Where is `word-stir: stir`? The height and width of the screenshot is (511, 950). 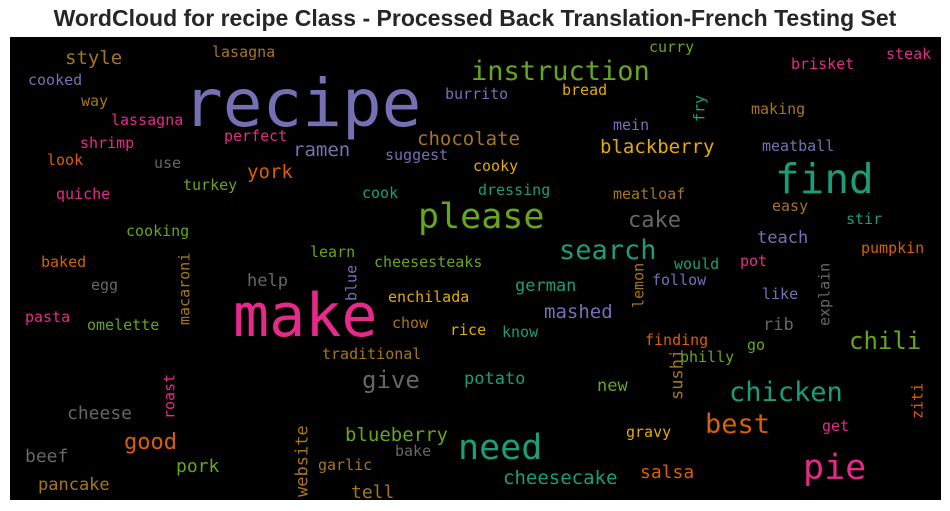 word-stir: stir is located at coordinates (864, 219).